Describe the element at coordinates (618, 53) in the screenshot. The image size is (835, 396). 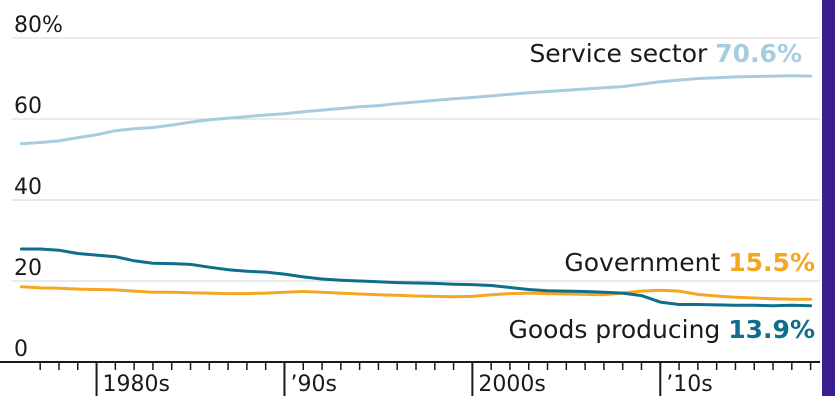
I see `series-name-service: Service sector` at that location.